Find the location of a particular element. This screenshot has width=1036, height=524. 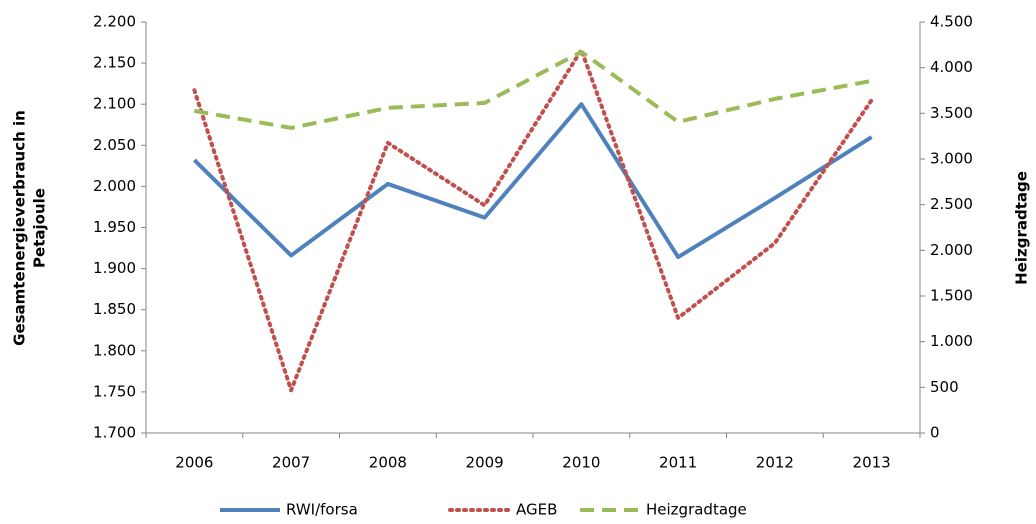

x-tick-label: 2009 is located at coordinates (485, 463).